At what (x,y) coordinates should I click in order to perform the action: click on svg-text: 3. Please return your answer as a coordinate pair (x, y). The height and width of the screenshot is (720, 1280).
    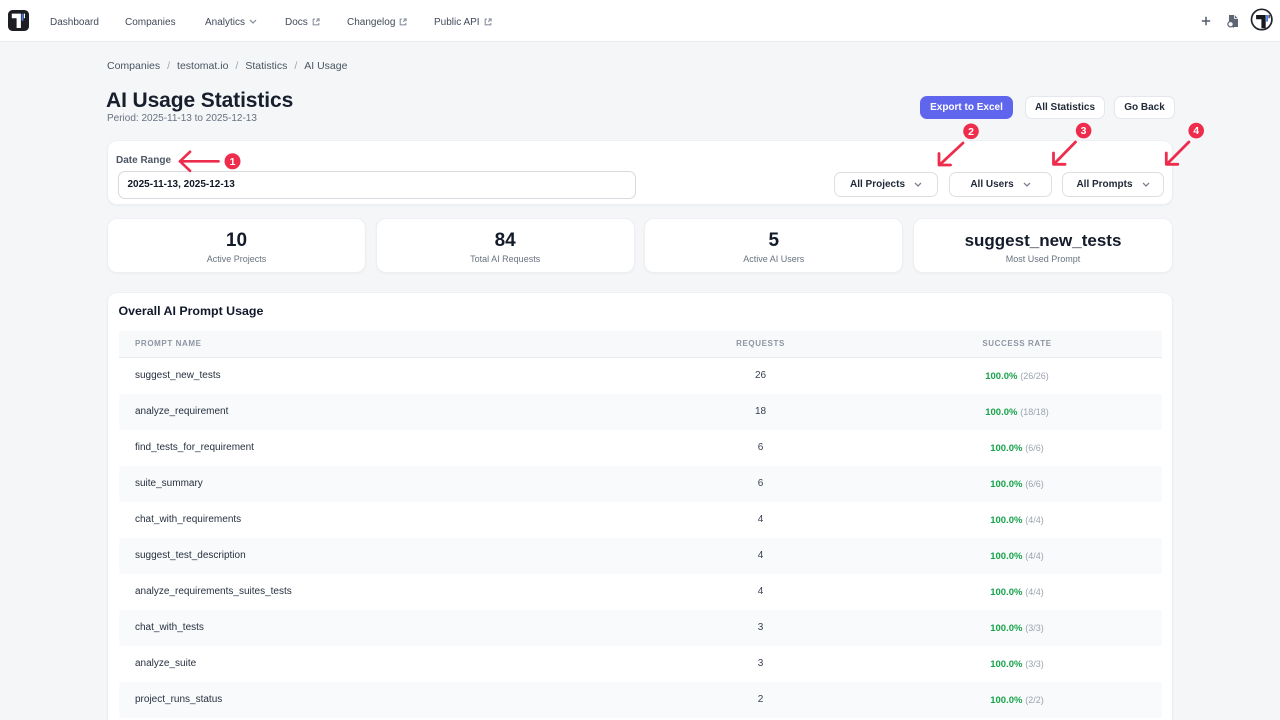
    Looking at the image, I should click on (1084, 131).